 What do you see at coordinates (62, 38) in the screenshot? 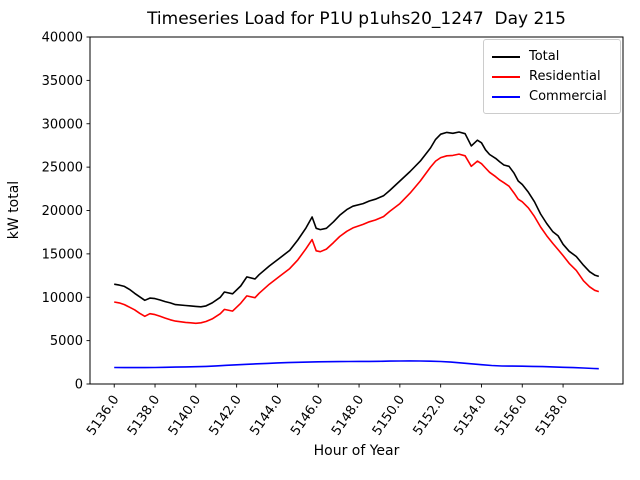
I see `y-tick-label: 40000` at bounding box center [62, 38].